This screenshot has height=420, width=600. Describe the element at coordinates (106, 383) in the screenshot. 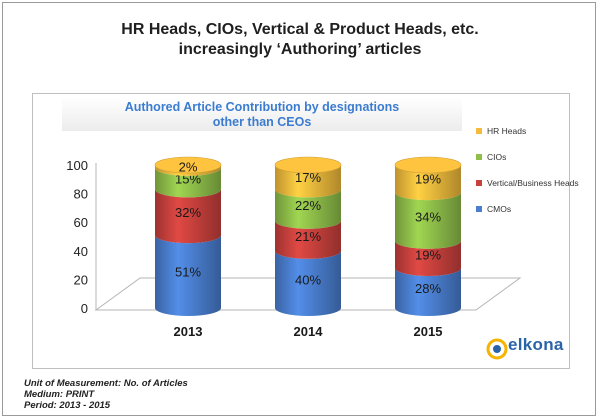

I see `footer-unit: Unit of Measurement: No. of Articles` at that location.